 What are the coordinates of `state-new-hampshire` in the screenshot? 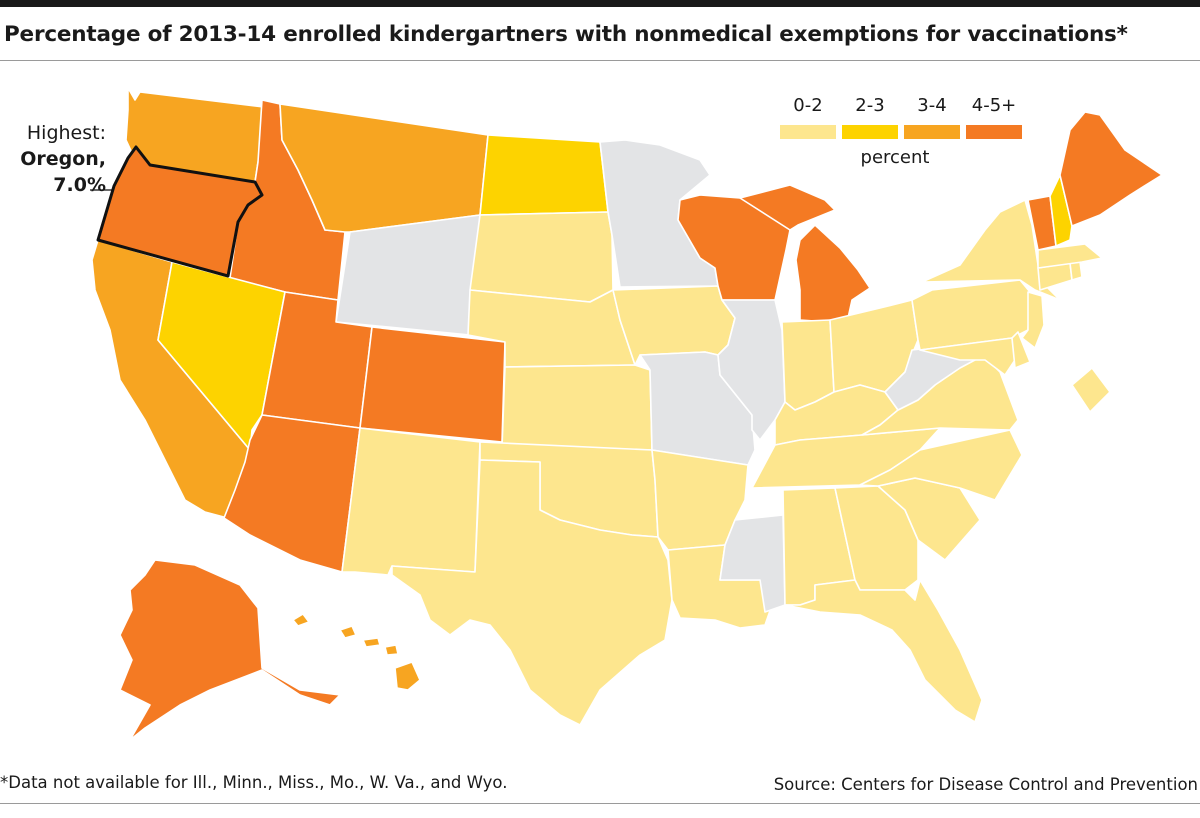 It's located at (1061, 210).